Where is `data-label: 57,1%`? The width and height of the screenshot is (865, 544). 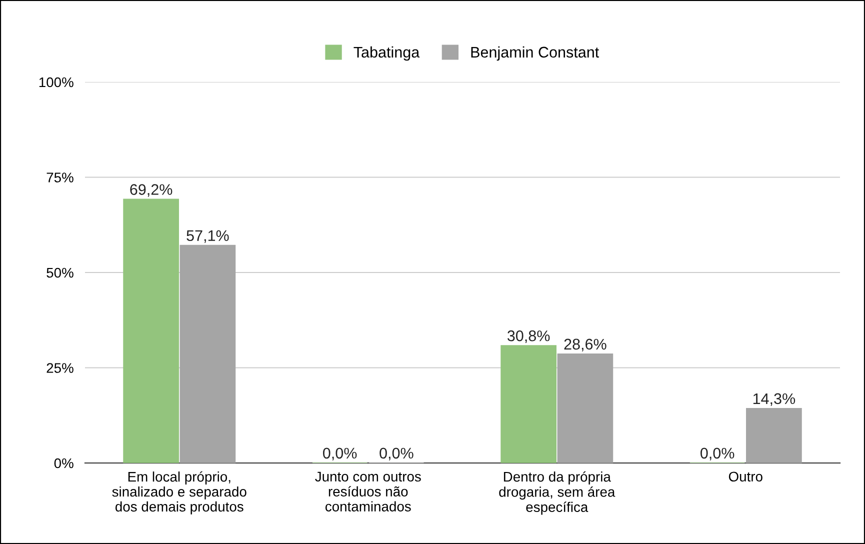
data-label: 57,1% is located at coordinates (207, 236).